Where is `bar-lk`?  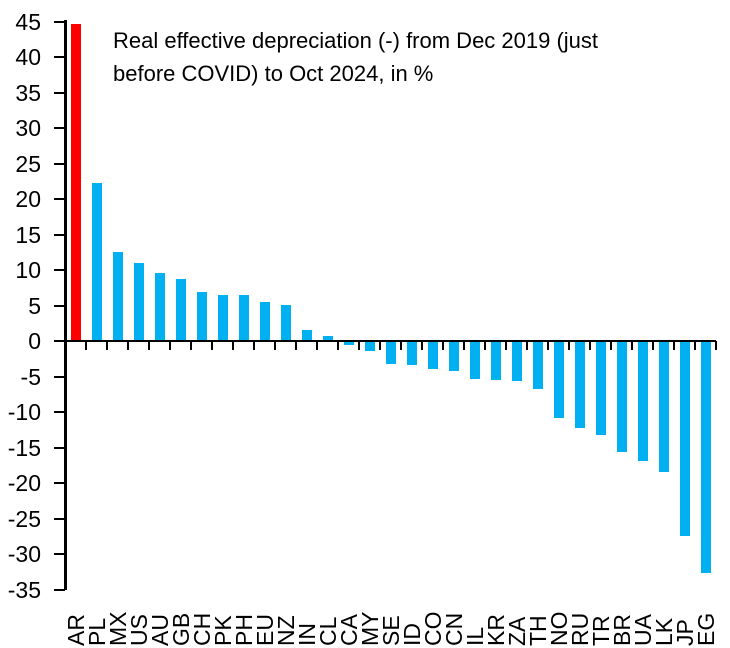
bar-lk is located at coordinates (663, 407).